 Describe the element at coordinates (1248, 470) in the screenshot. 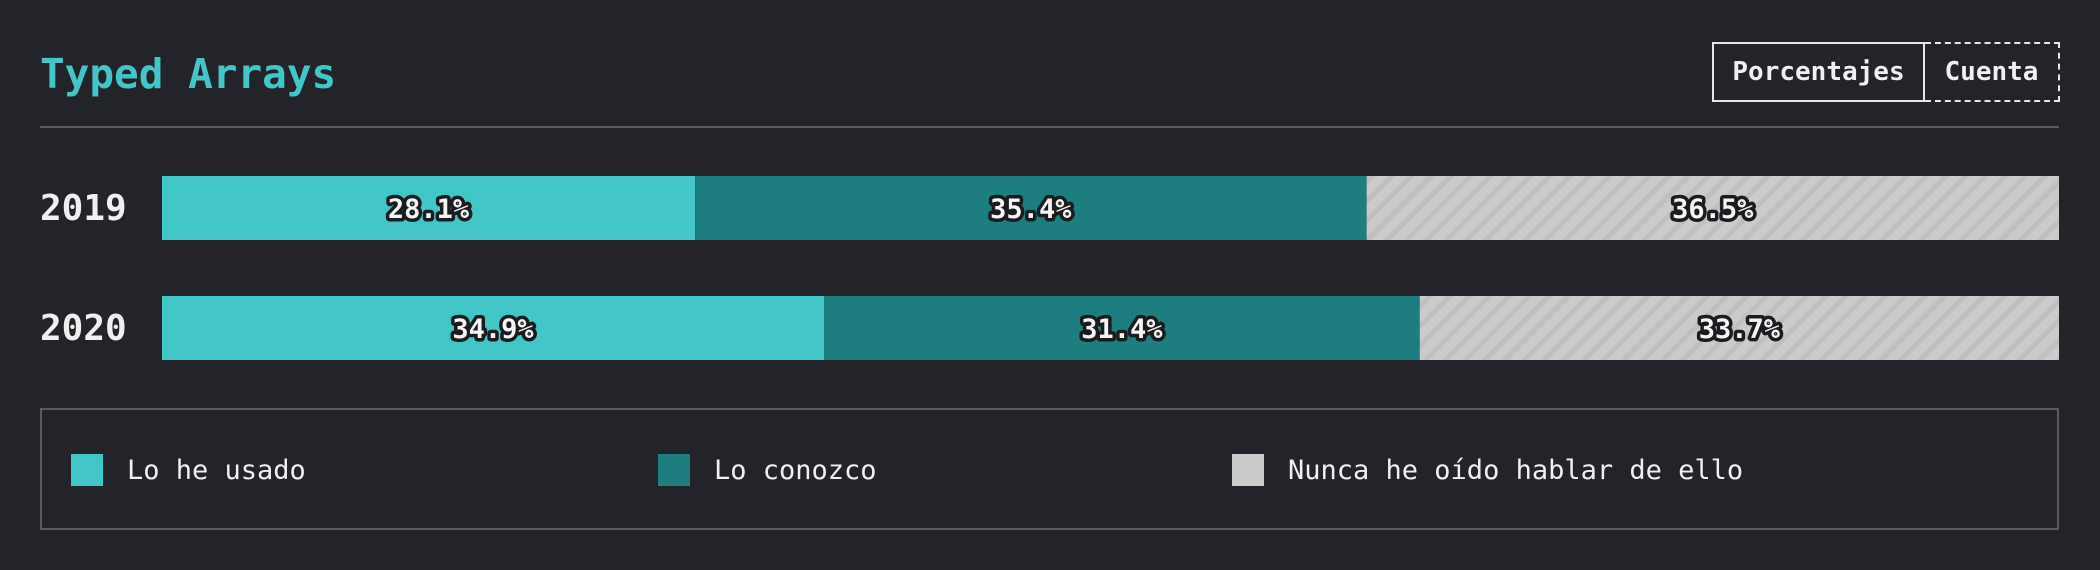

I see `legend-swatch-never-heard` at that location.